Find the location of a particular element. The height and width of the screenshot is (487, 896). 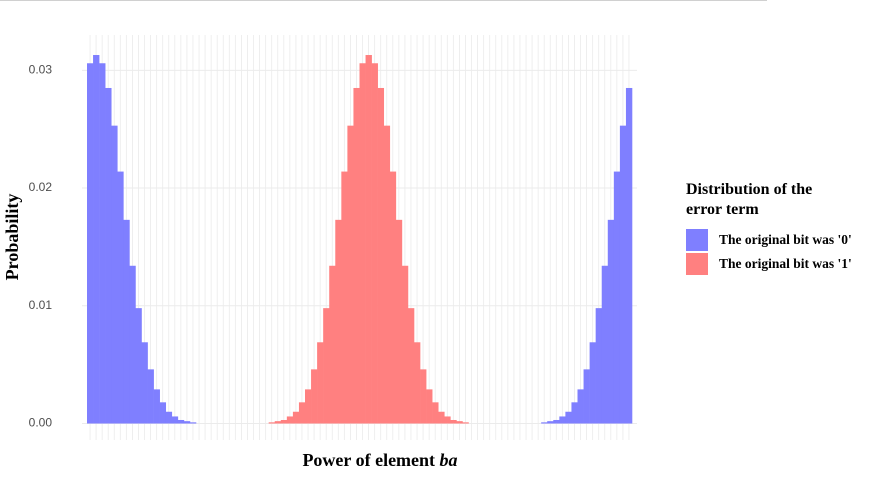

x-axis-title-text: Power of element is located at coordinates (368, 460).